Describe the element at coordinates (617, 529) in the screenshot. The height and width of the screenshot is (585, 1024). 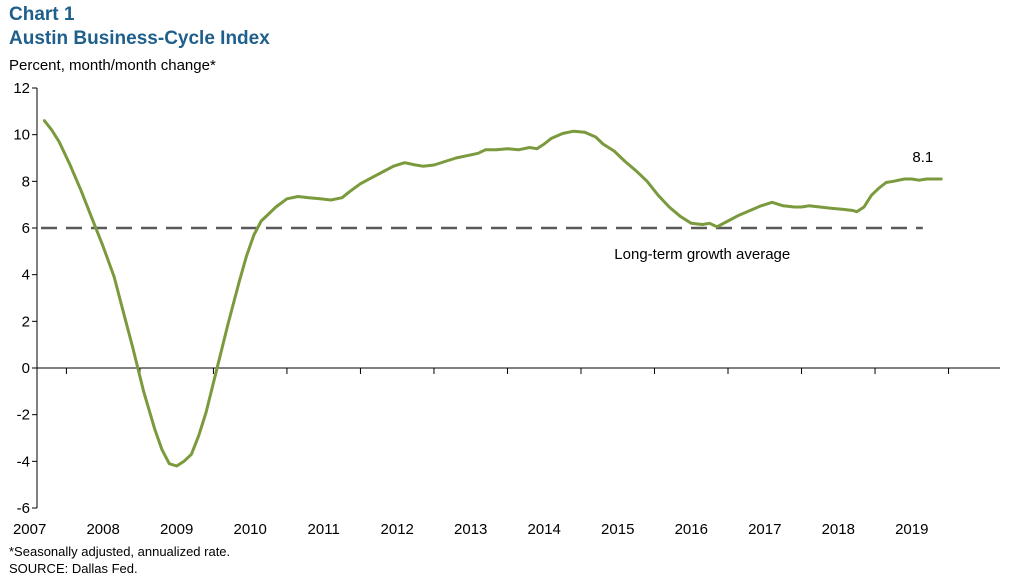
I see `x-tick-label: 2015` at that location.